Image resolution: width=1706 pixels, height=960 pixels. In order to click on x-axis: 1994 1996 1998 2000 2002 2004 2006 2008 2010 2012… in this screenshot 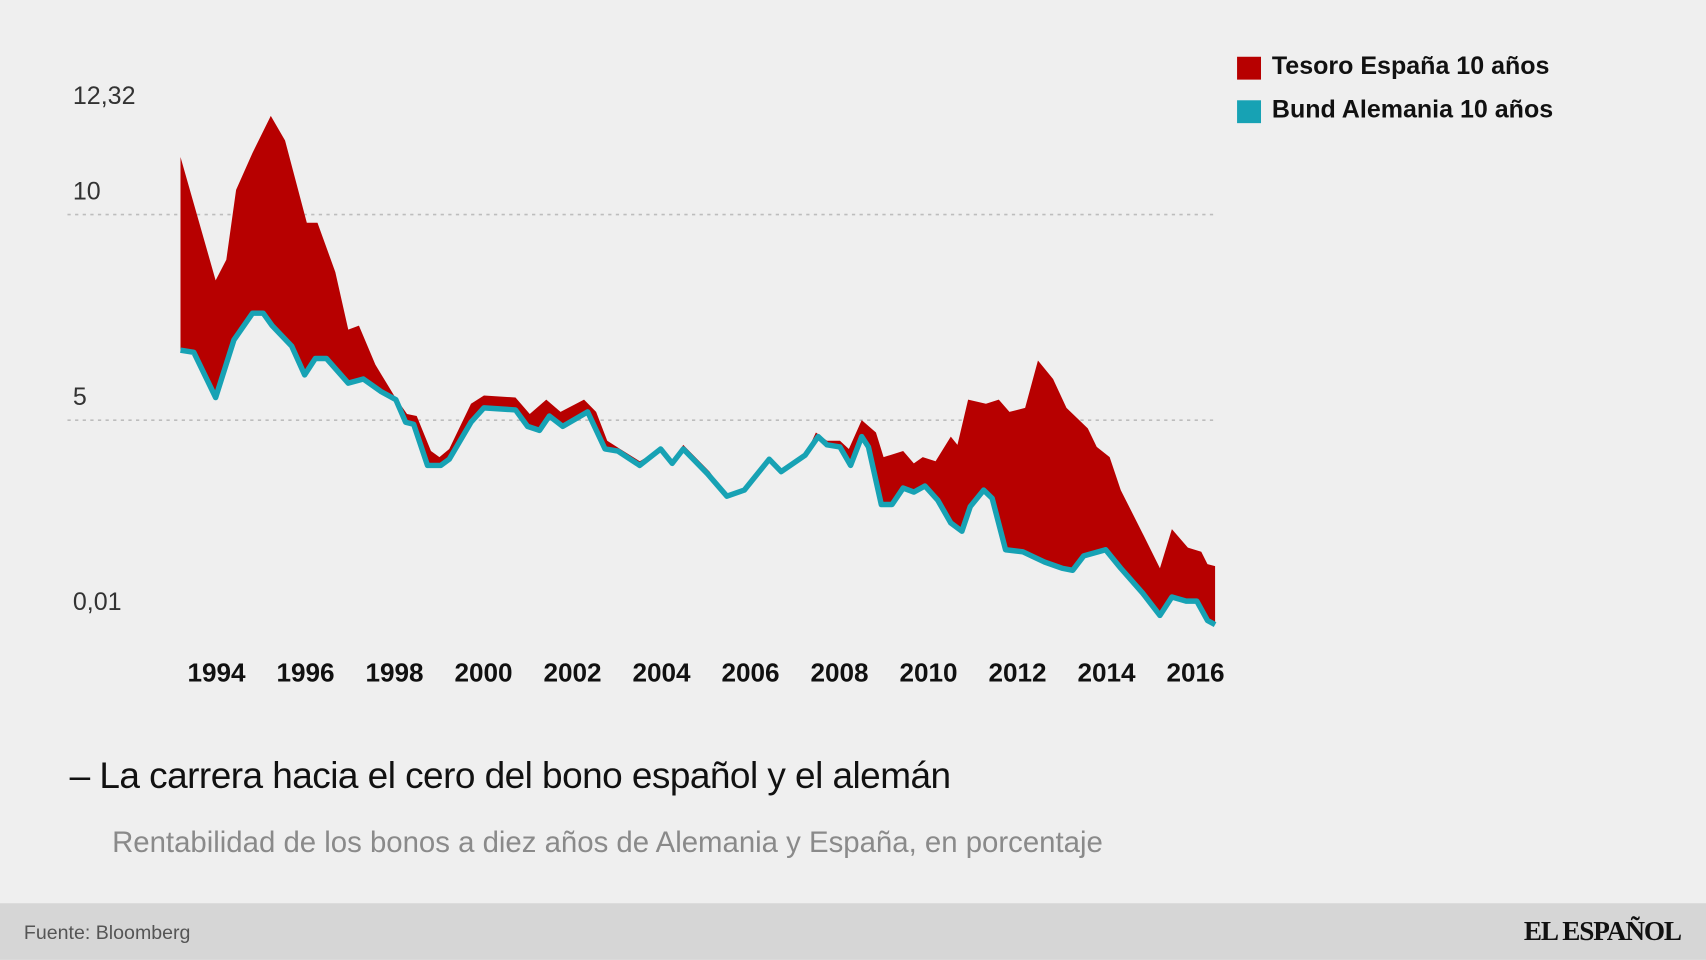, I will do `click(705, 672)`.